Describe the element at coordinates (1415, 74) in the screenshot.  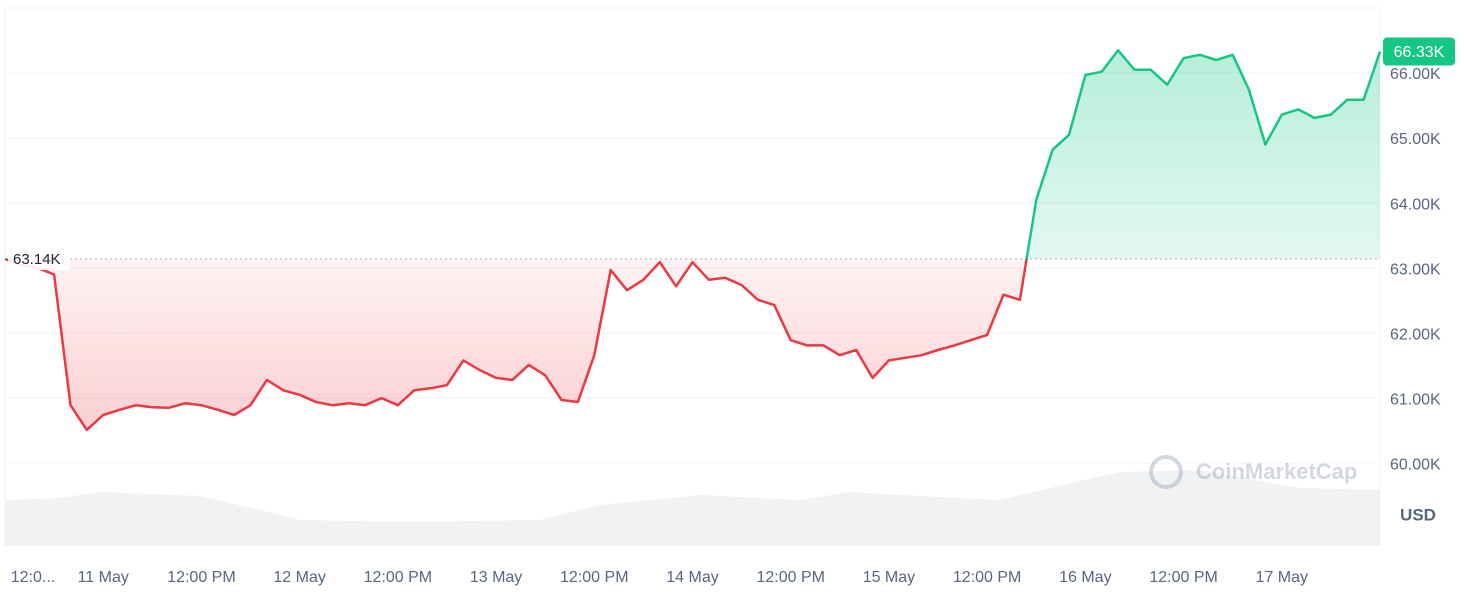
I see `y-tick-label: 66.00K` at that location.